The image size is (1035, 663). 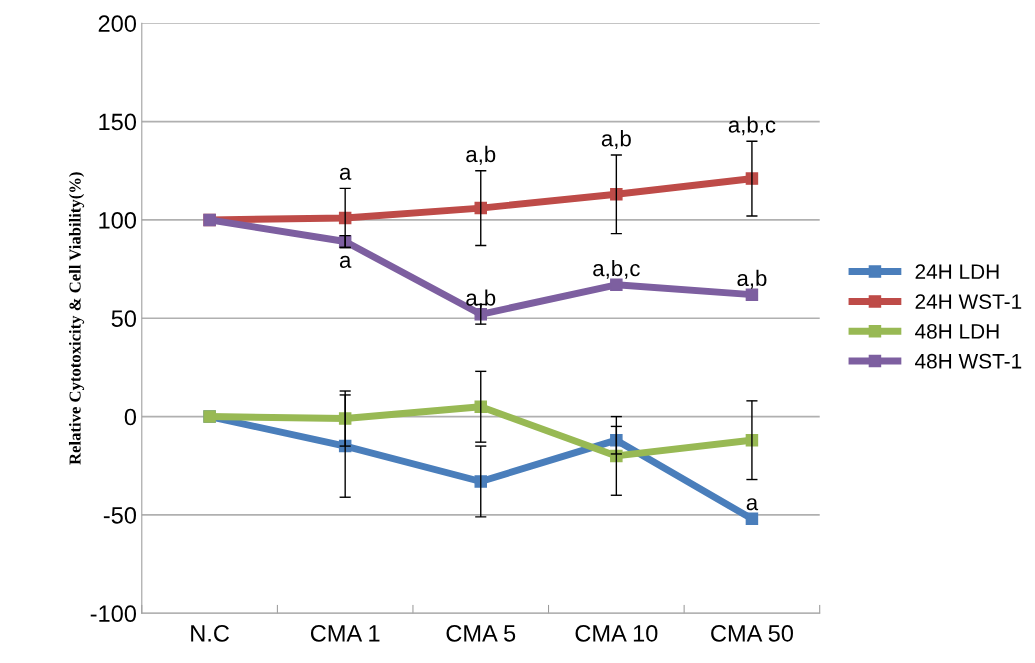 What do you see at coordinates (752, 633) in the screenshot?
I see `x-tick-label: CMA 50` at bounding box center [752, 633].